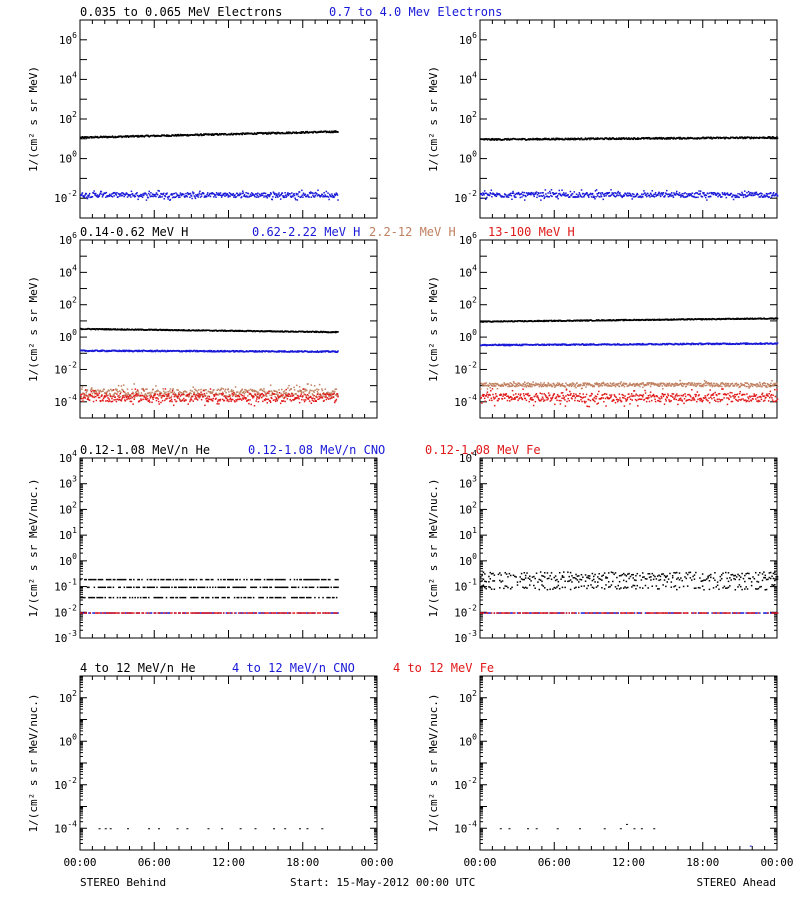 The width and height of the screenshot is (800, 900). What do you see at coordinates (465, 368) in the screenshot?
I see `ytick-label: 10-2` at bounding box center [465, 368].